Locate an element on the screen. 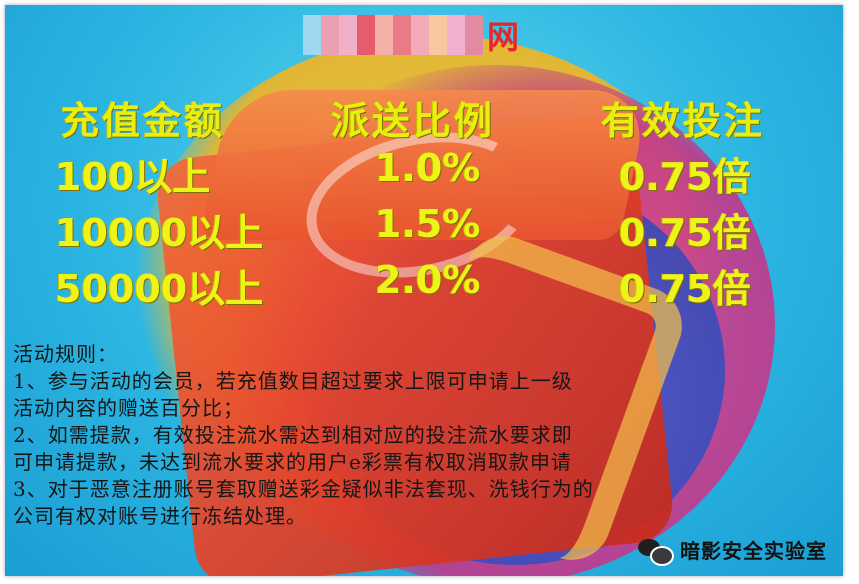 The height and width of the screenshot is (584, 859). table-cell-amount: 50000以上 is located at coordinates (159, 289).